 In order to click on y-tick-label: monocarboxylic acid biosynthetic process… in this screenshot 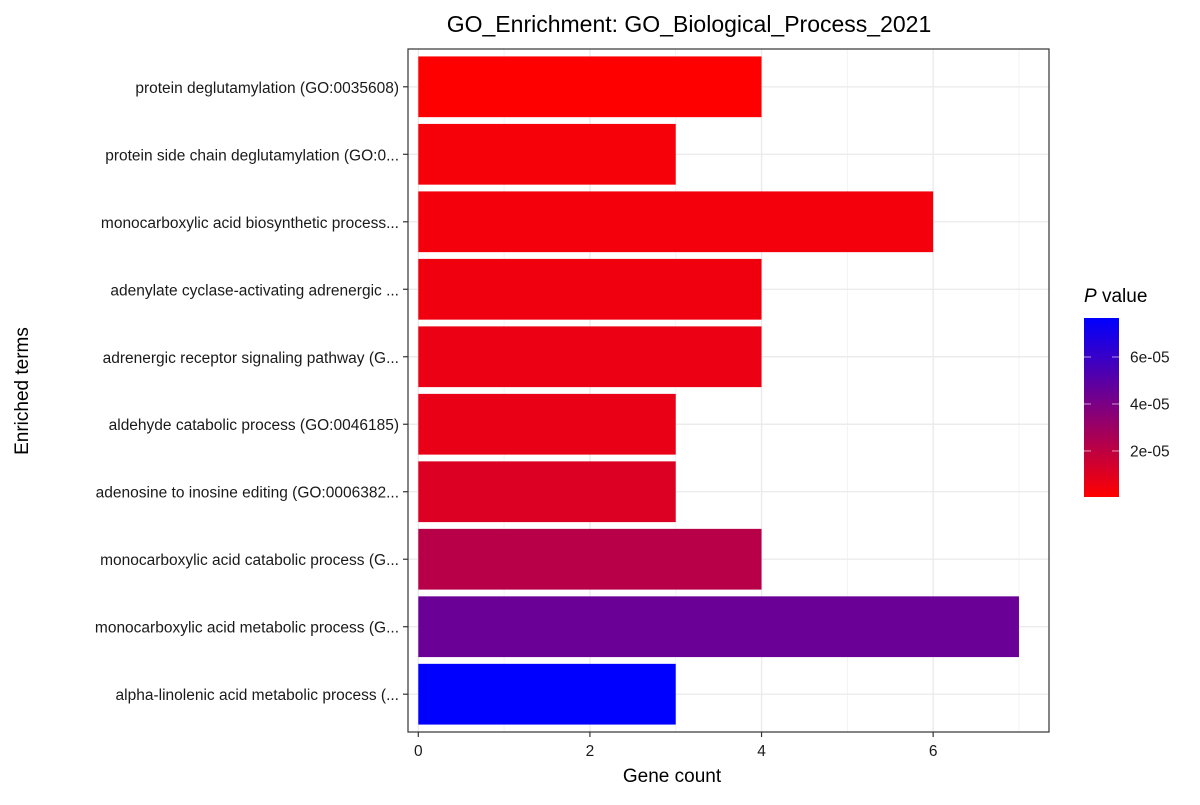, I will do `click(250, 223)`.